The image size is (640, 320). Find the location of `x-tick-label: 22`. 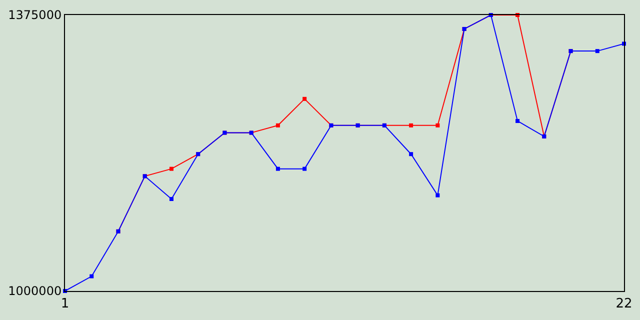

x-tick-label: 22 is located at coordinates (624, 304).